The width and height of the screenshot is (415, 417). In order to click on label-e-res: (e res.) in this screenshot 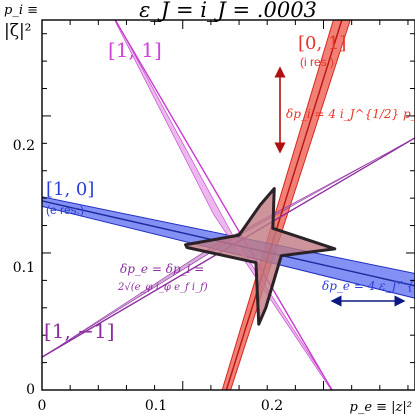, I will do `click(65, 210)`.